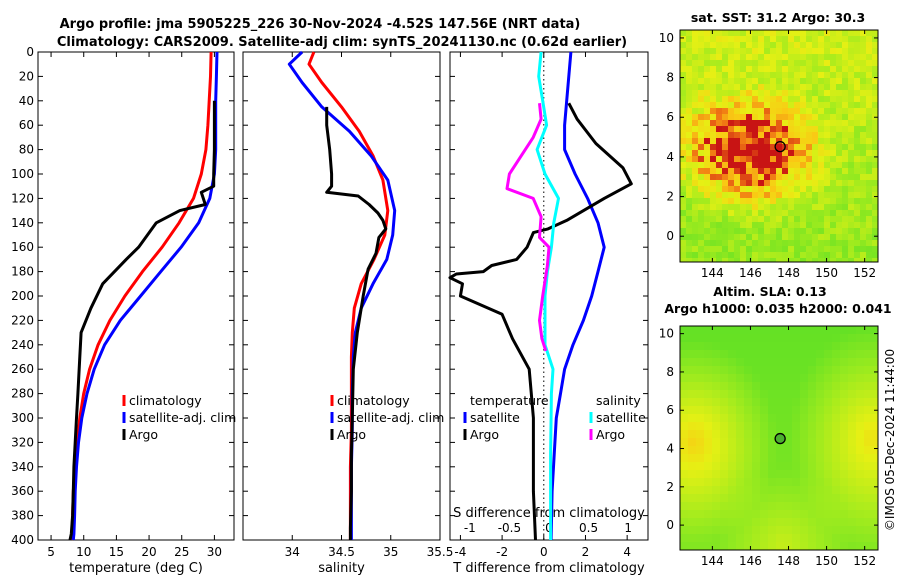 Image resolution: width=900 pixels, height=584 pixels. Describe the element at coordinates (136, 568) in the screenshot. I see `temperature-xlabel: temperature (deg C)` at that location.